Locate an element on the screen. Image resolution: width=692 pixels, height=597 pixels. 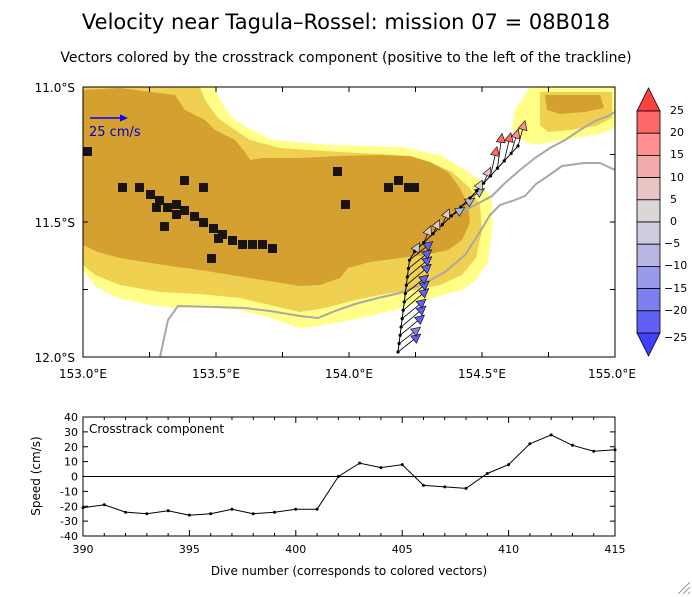
chart-series is located at coordinates (349, 475).